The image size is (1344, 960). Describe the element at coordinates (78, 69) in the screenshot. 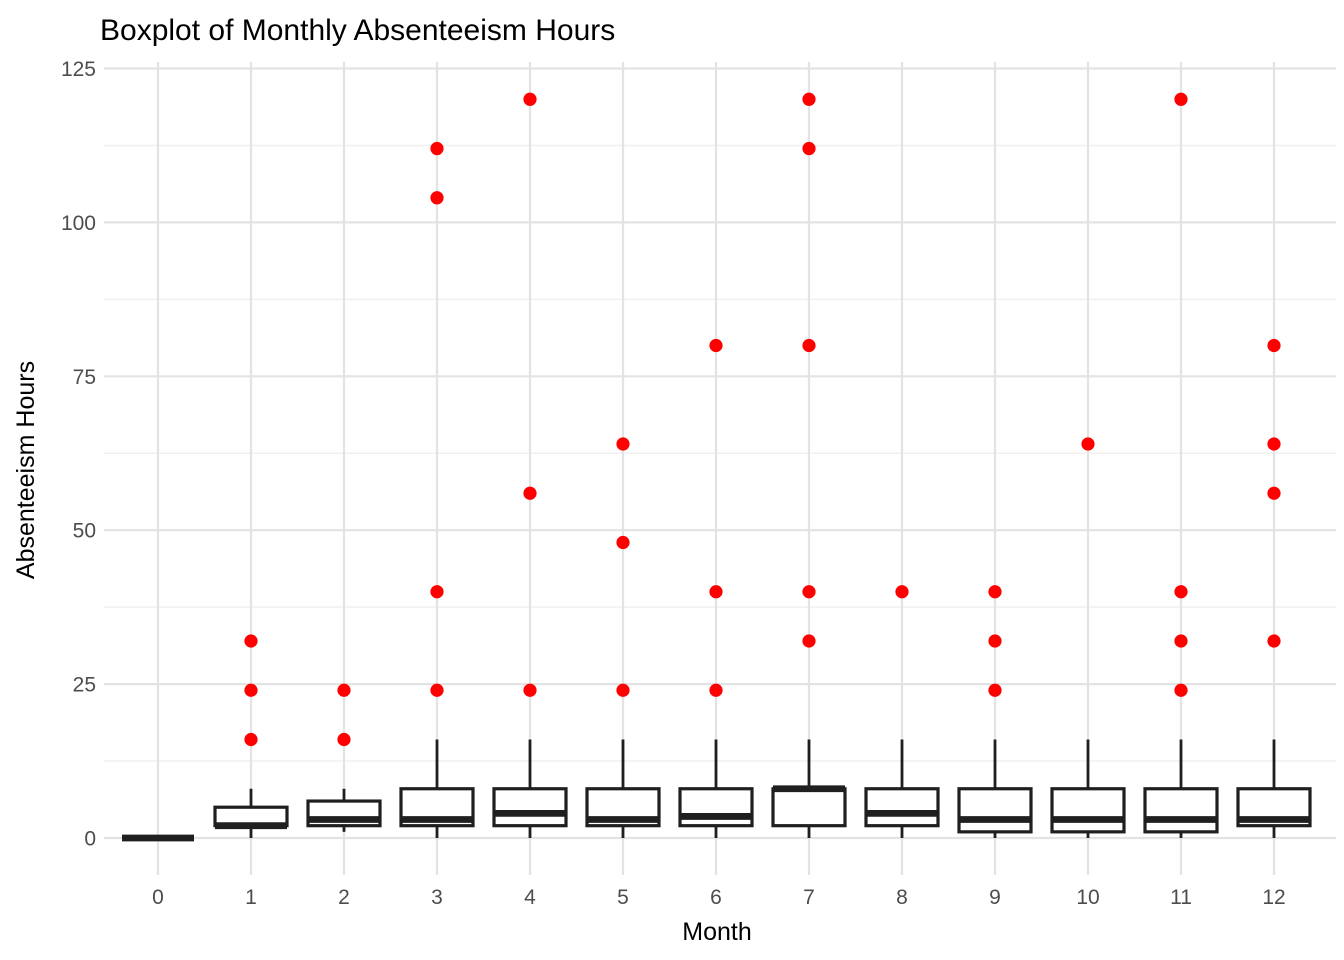

I see `y-tick-label-125: 125` at that location.